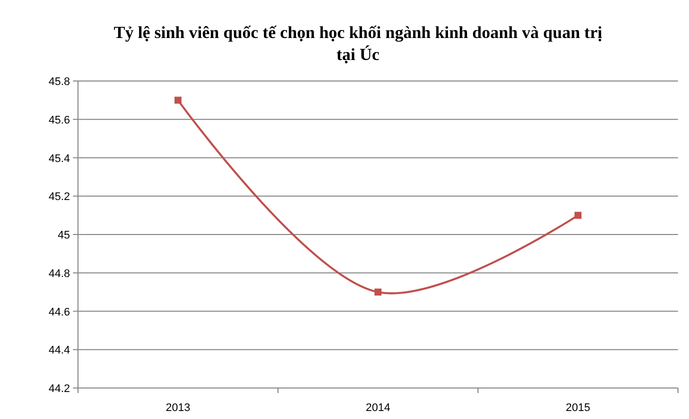  Describe the element at coordinates (178, 408) in the screenshot. I see `x-tick-label: 2013` at that location.